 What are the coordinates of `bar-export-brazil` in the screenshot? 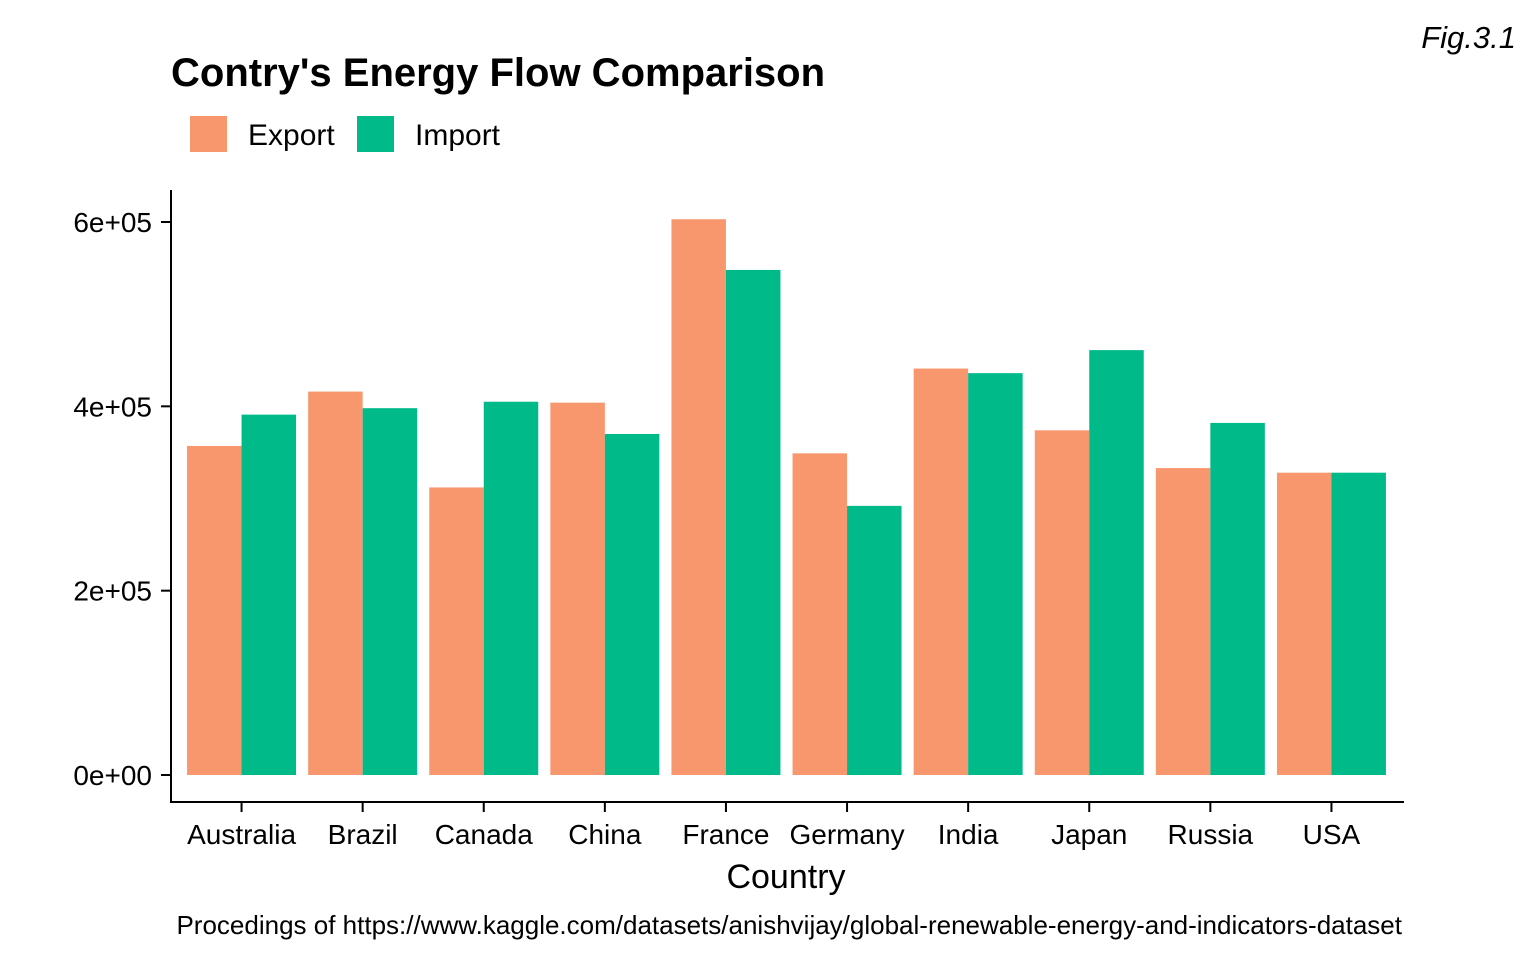 It's located at (335, 583).